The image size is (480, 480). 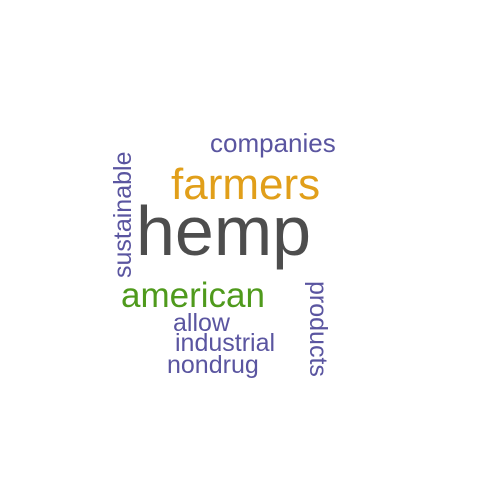 What do you see at coordinates (318, 329) in the screenshot?
I see `word-products: products` at bounding box center [318, 329].